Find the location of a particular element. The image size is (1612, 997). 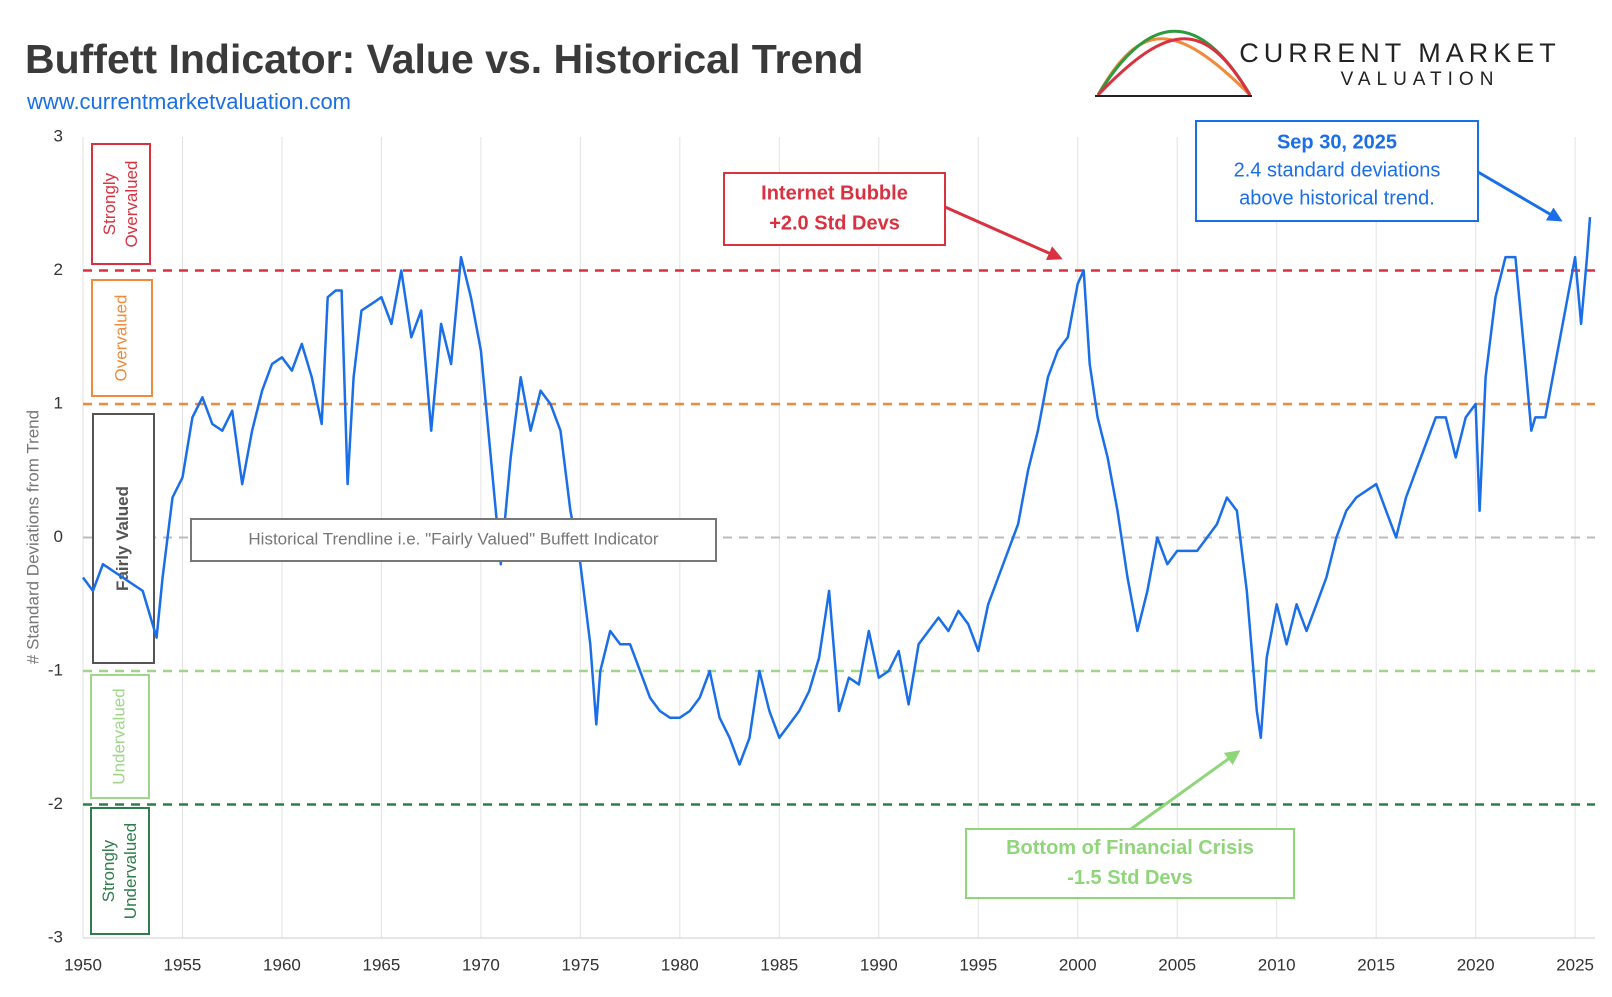

zone-label: Overvalued is located at coordinates (120, 338).